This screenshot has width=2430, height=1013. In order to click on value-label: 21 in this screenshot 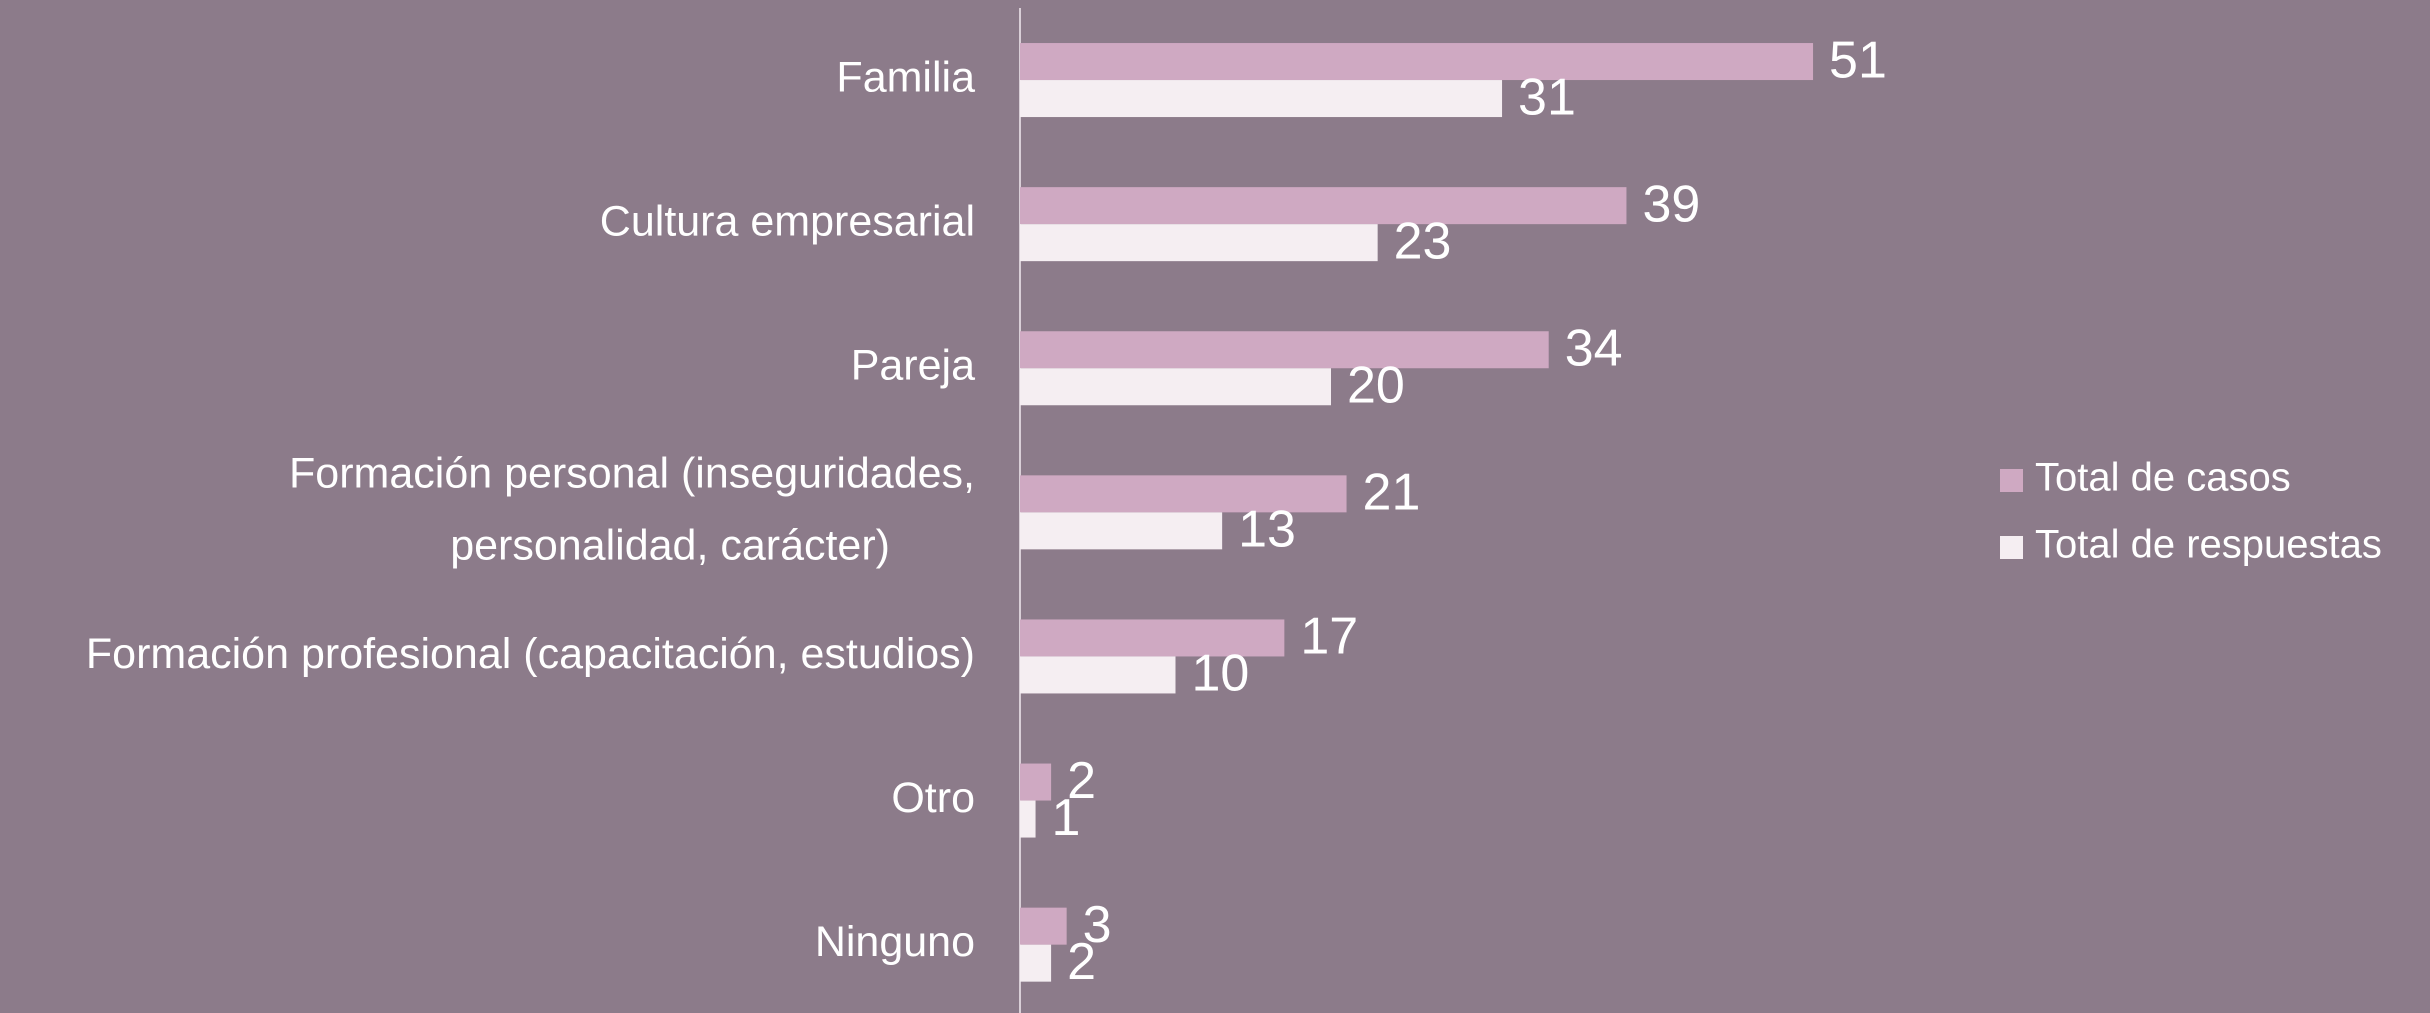, I will do `click(1392, 493)`.